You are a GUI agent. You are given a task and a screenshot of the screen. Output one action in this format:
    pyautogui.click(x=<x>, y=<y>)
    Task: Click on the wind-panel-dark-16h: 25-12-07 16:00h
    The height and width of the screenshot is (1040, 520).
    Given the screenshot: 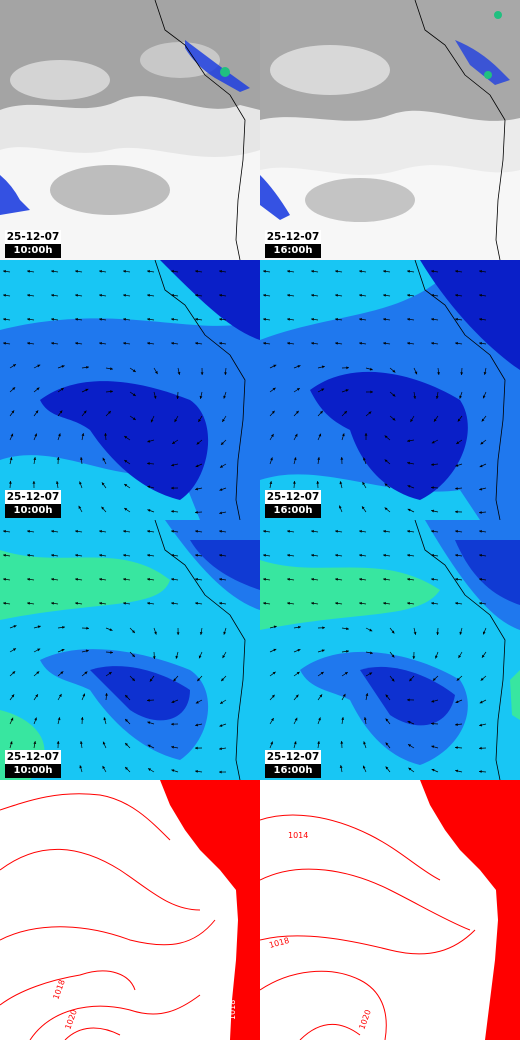 What is the action you would take?
    pyautogui.click(x=390, y=390)
    